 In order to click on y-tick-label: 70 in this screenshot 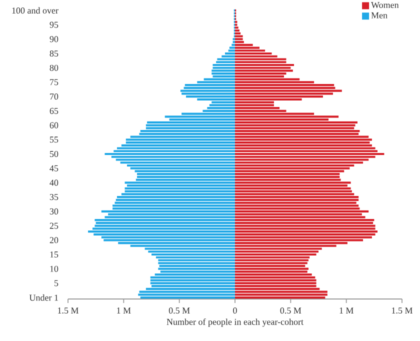, I will do `click(54, 97)`.